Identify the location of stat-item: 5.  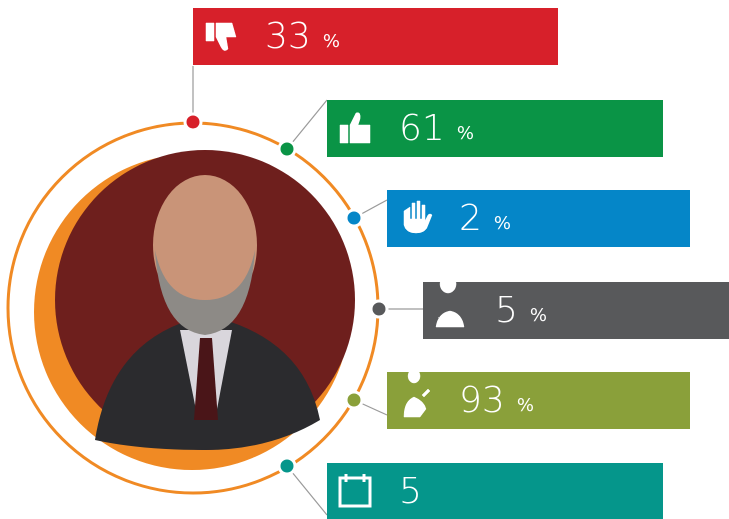
(470, 487).